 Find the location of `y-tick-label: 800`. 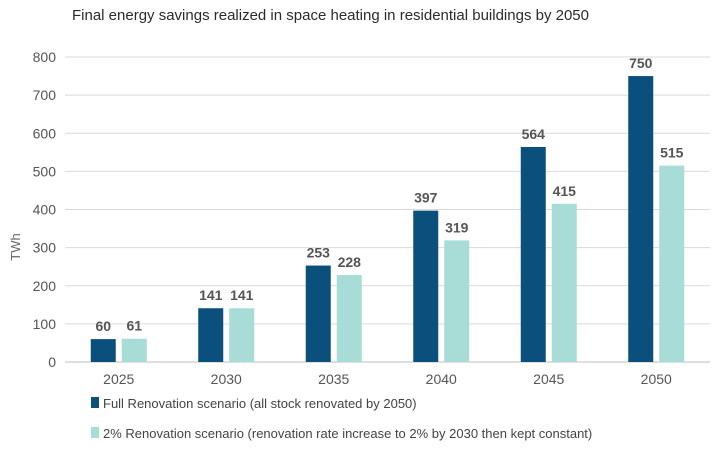

y-tick-label: 800 is located at coordinates (45, 57).